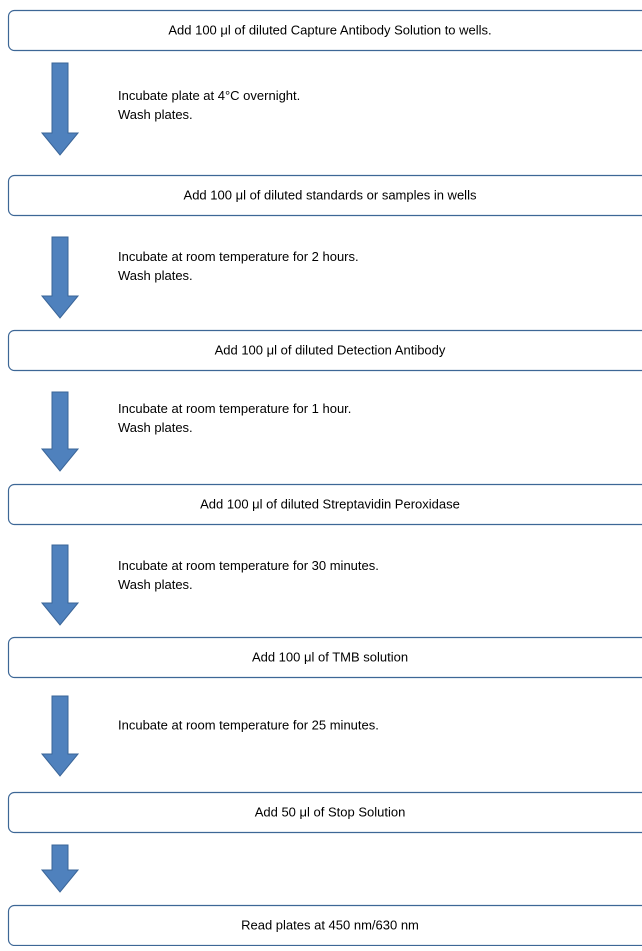 This screenshot has width=642, height=951. I want to click on step-label: Read plates at 450 nm/630 nm, so click(330, 924).